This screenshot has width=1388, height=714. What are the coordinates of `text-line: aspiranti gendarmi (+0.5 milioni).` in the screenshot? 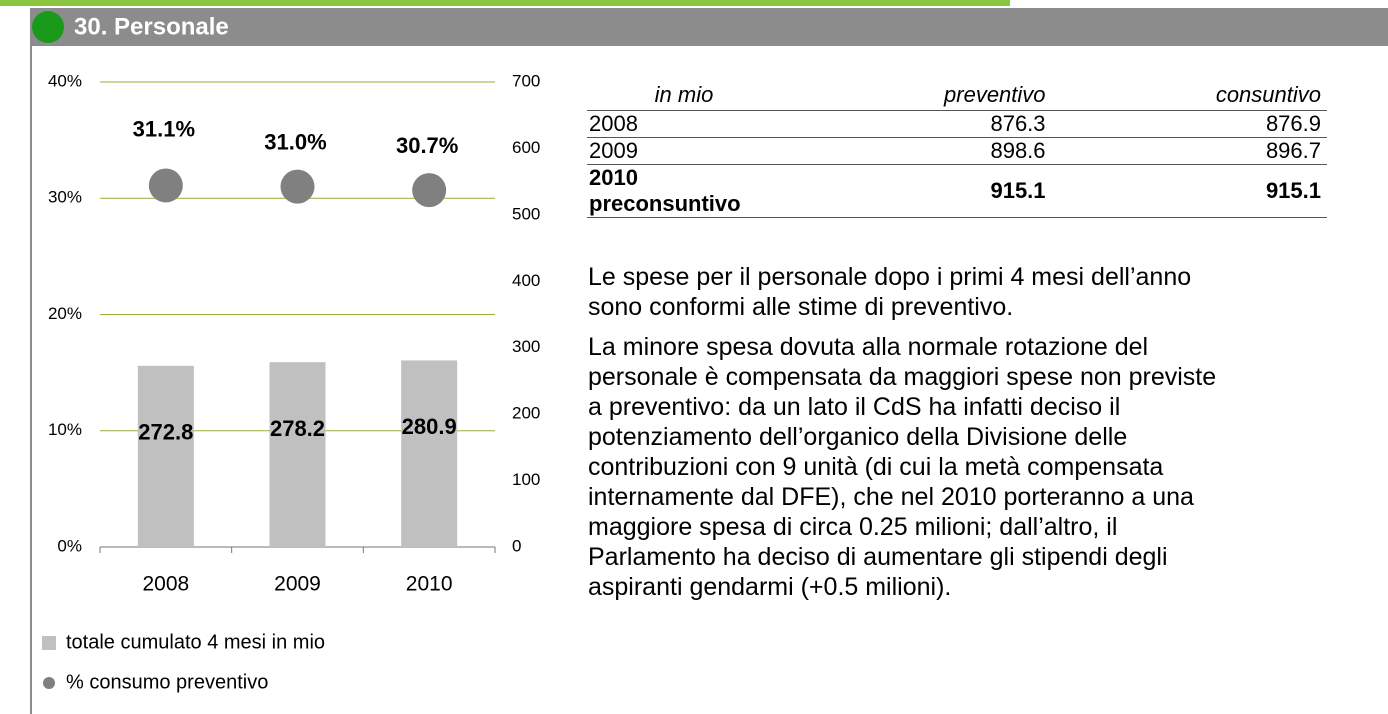 It's located at (770, 587).